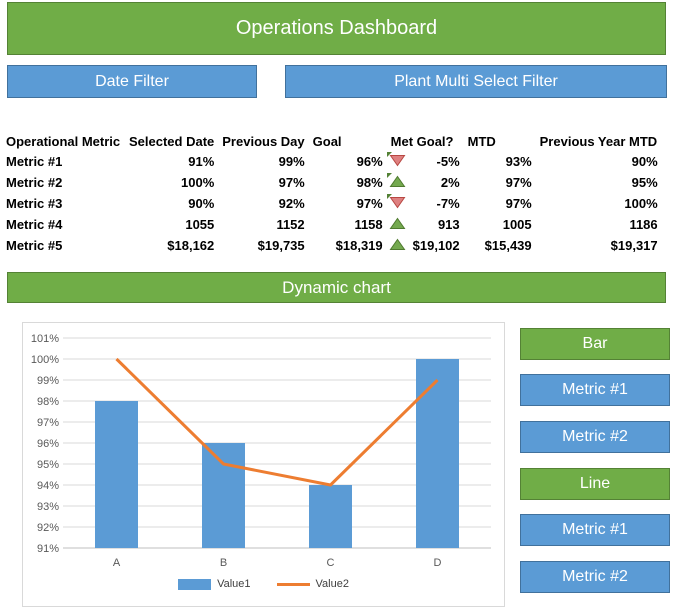 The image size is (674, 611). What do you see at coordinates (291, 203) in the screenshot?
I see `previous-day-value: 92%` at bounding box center [291, 203].